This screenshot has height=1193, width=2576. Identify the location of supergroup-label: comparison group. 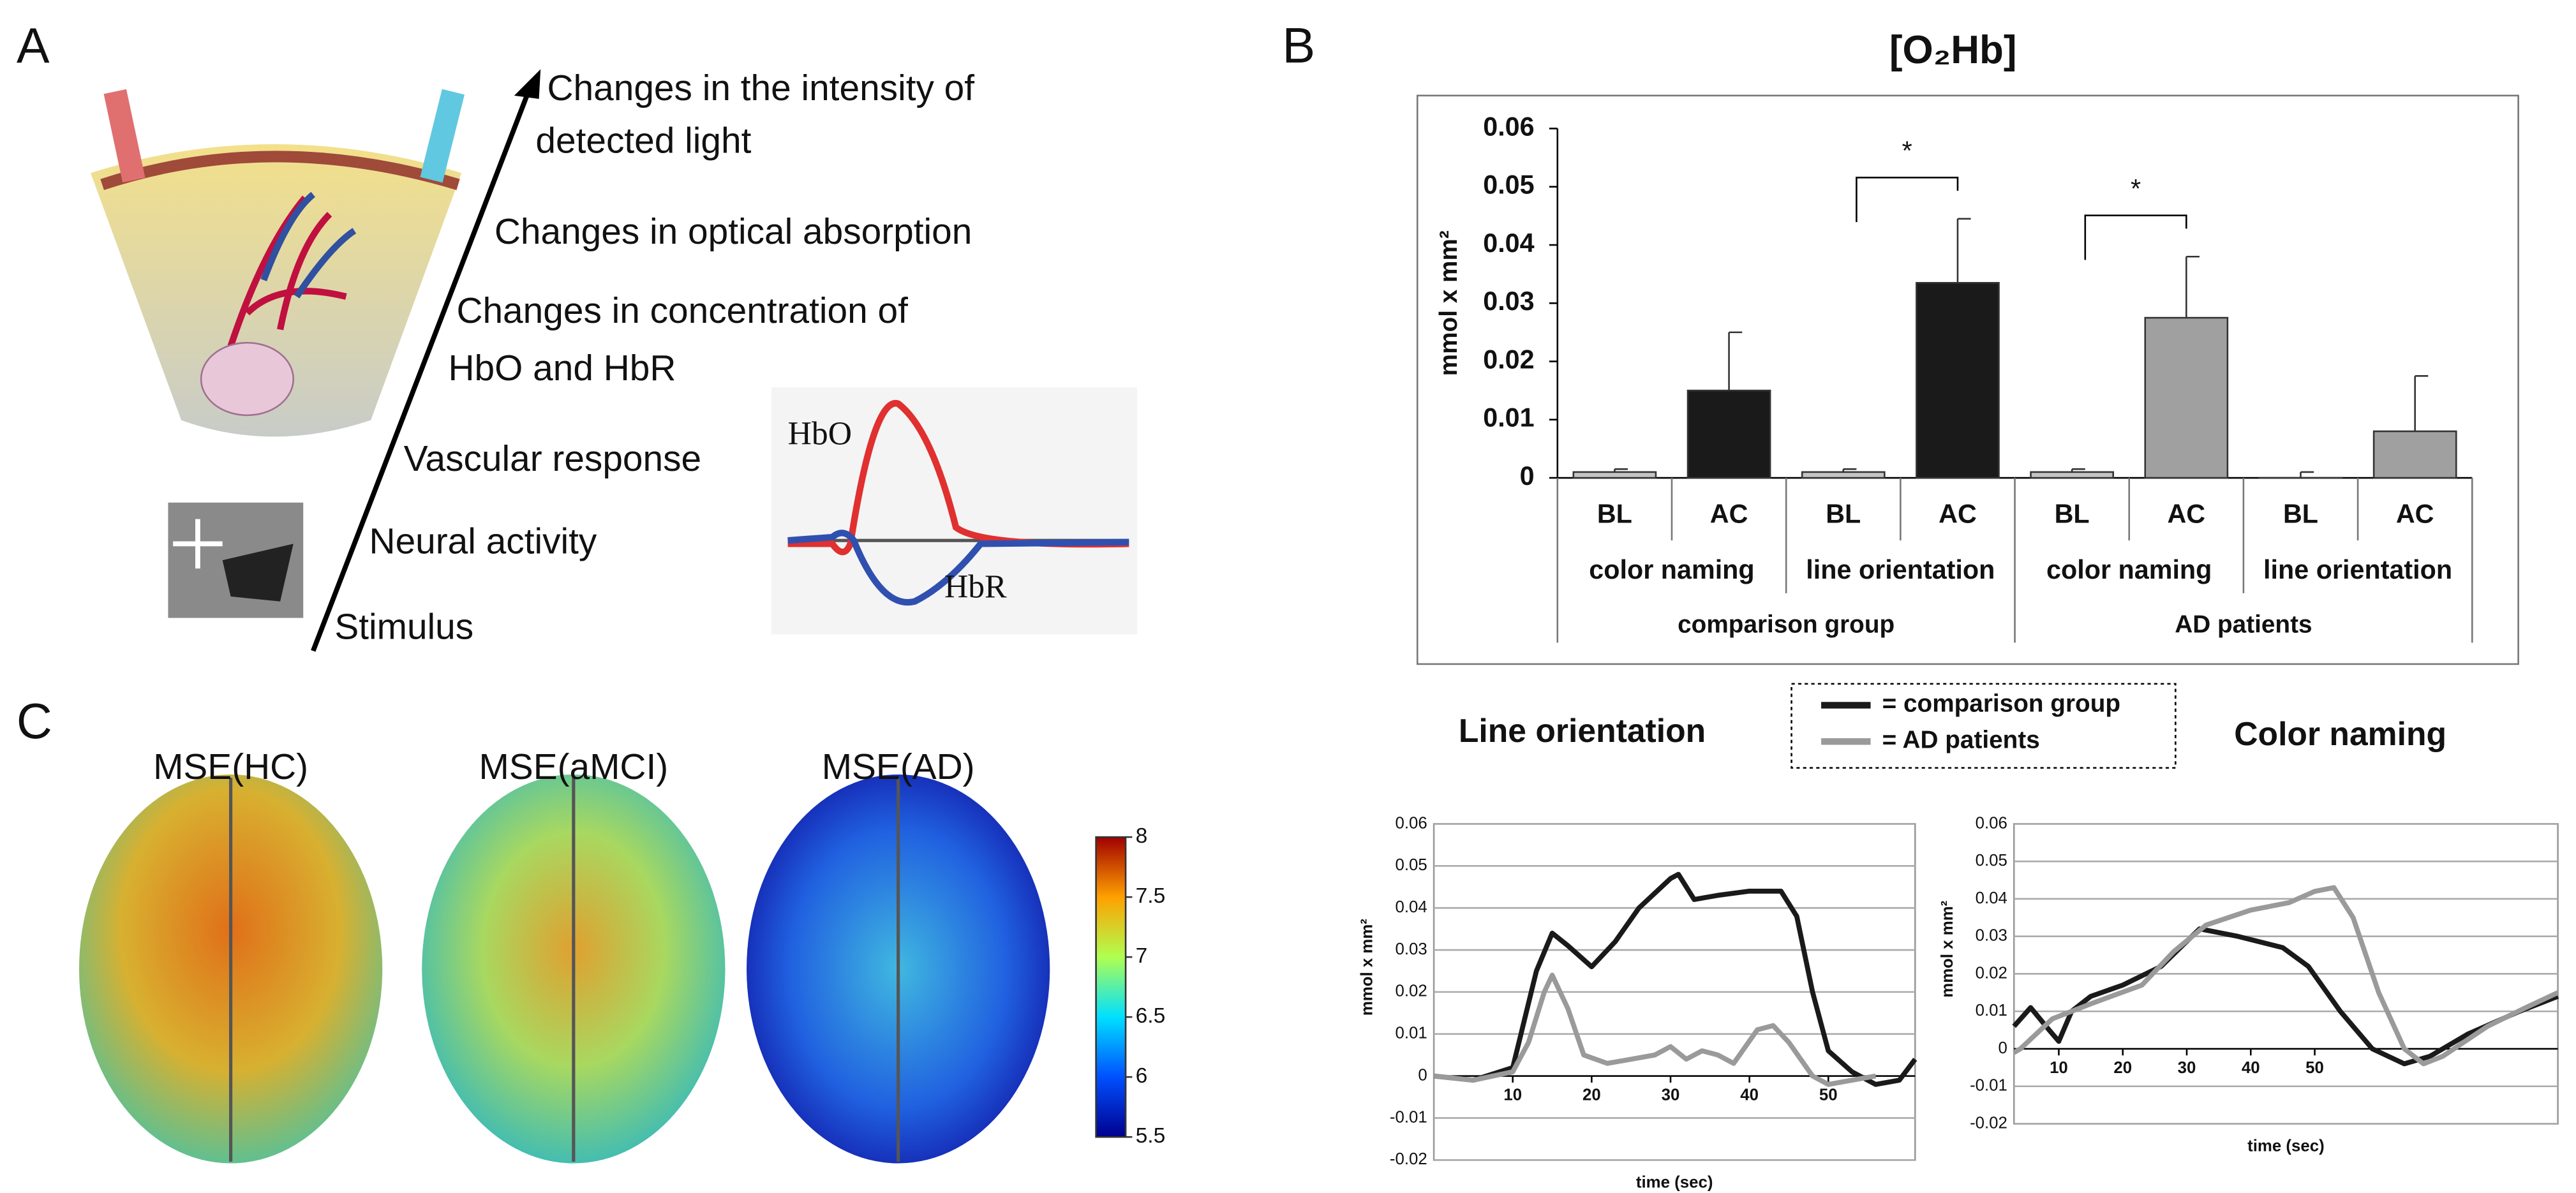
(1786, 625).